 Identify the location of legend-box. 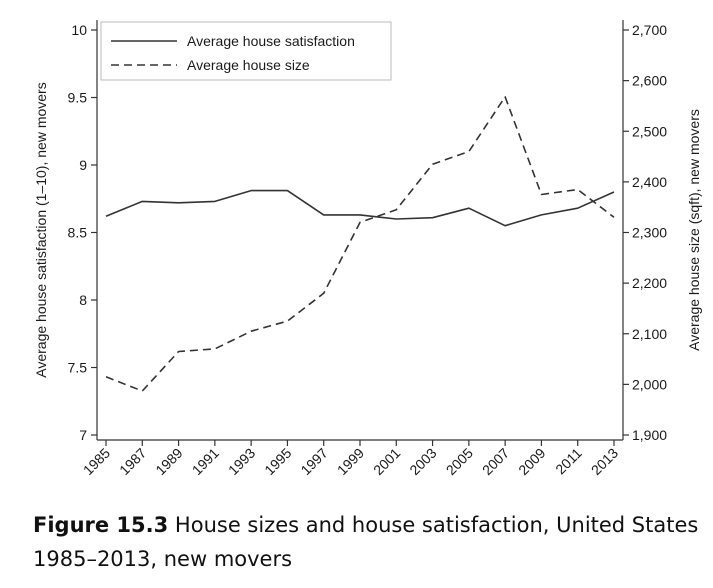
(246, 51).